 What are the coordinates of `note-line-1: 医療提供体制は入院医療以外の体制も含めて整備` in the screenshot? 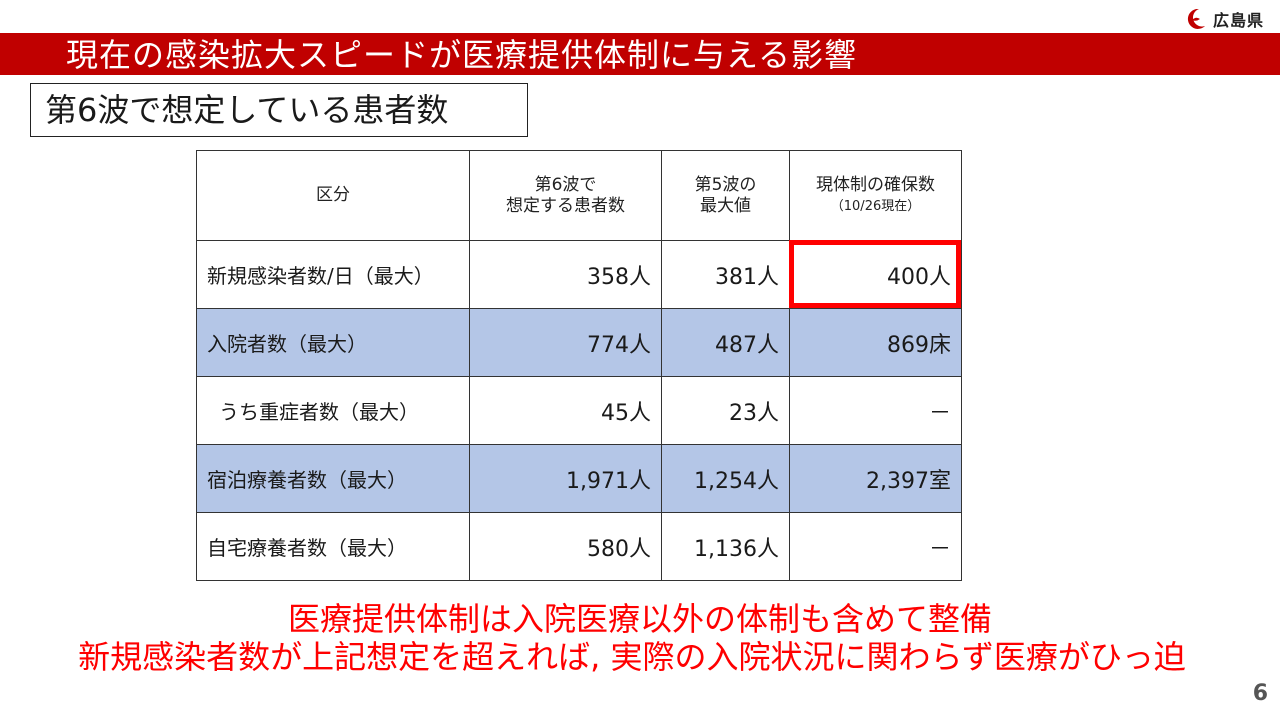 It's located at (639, 619).